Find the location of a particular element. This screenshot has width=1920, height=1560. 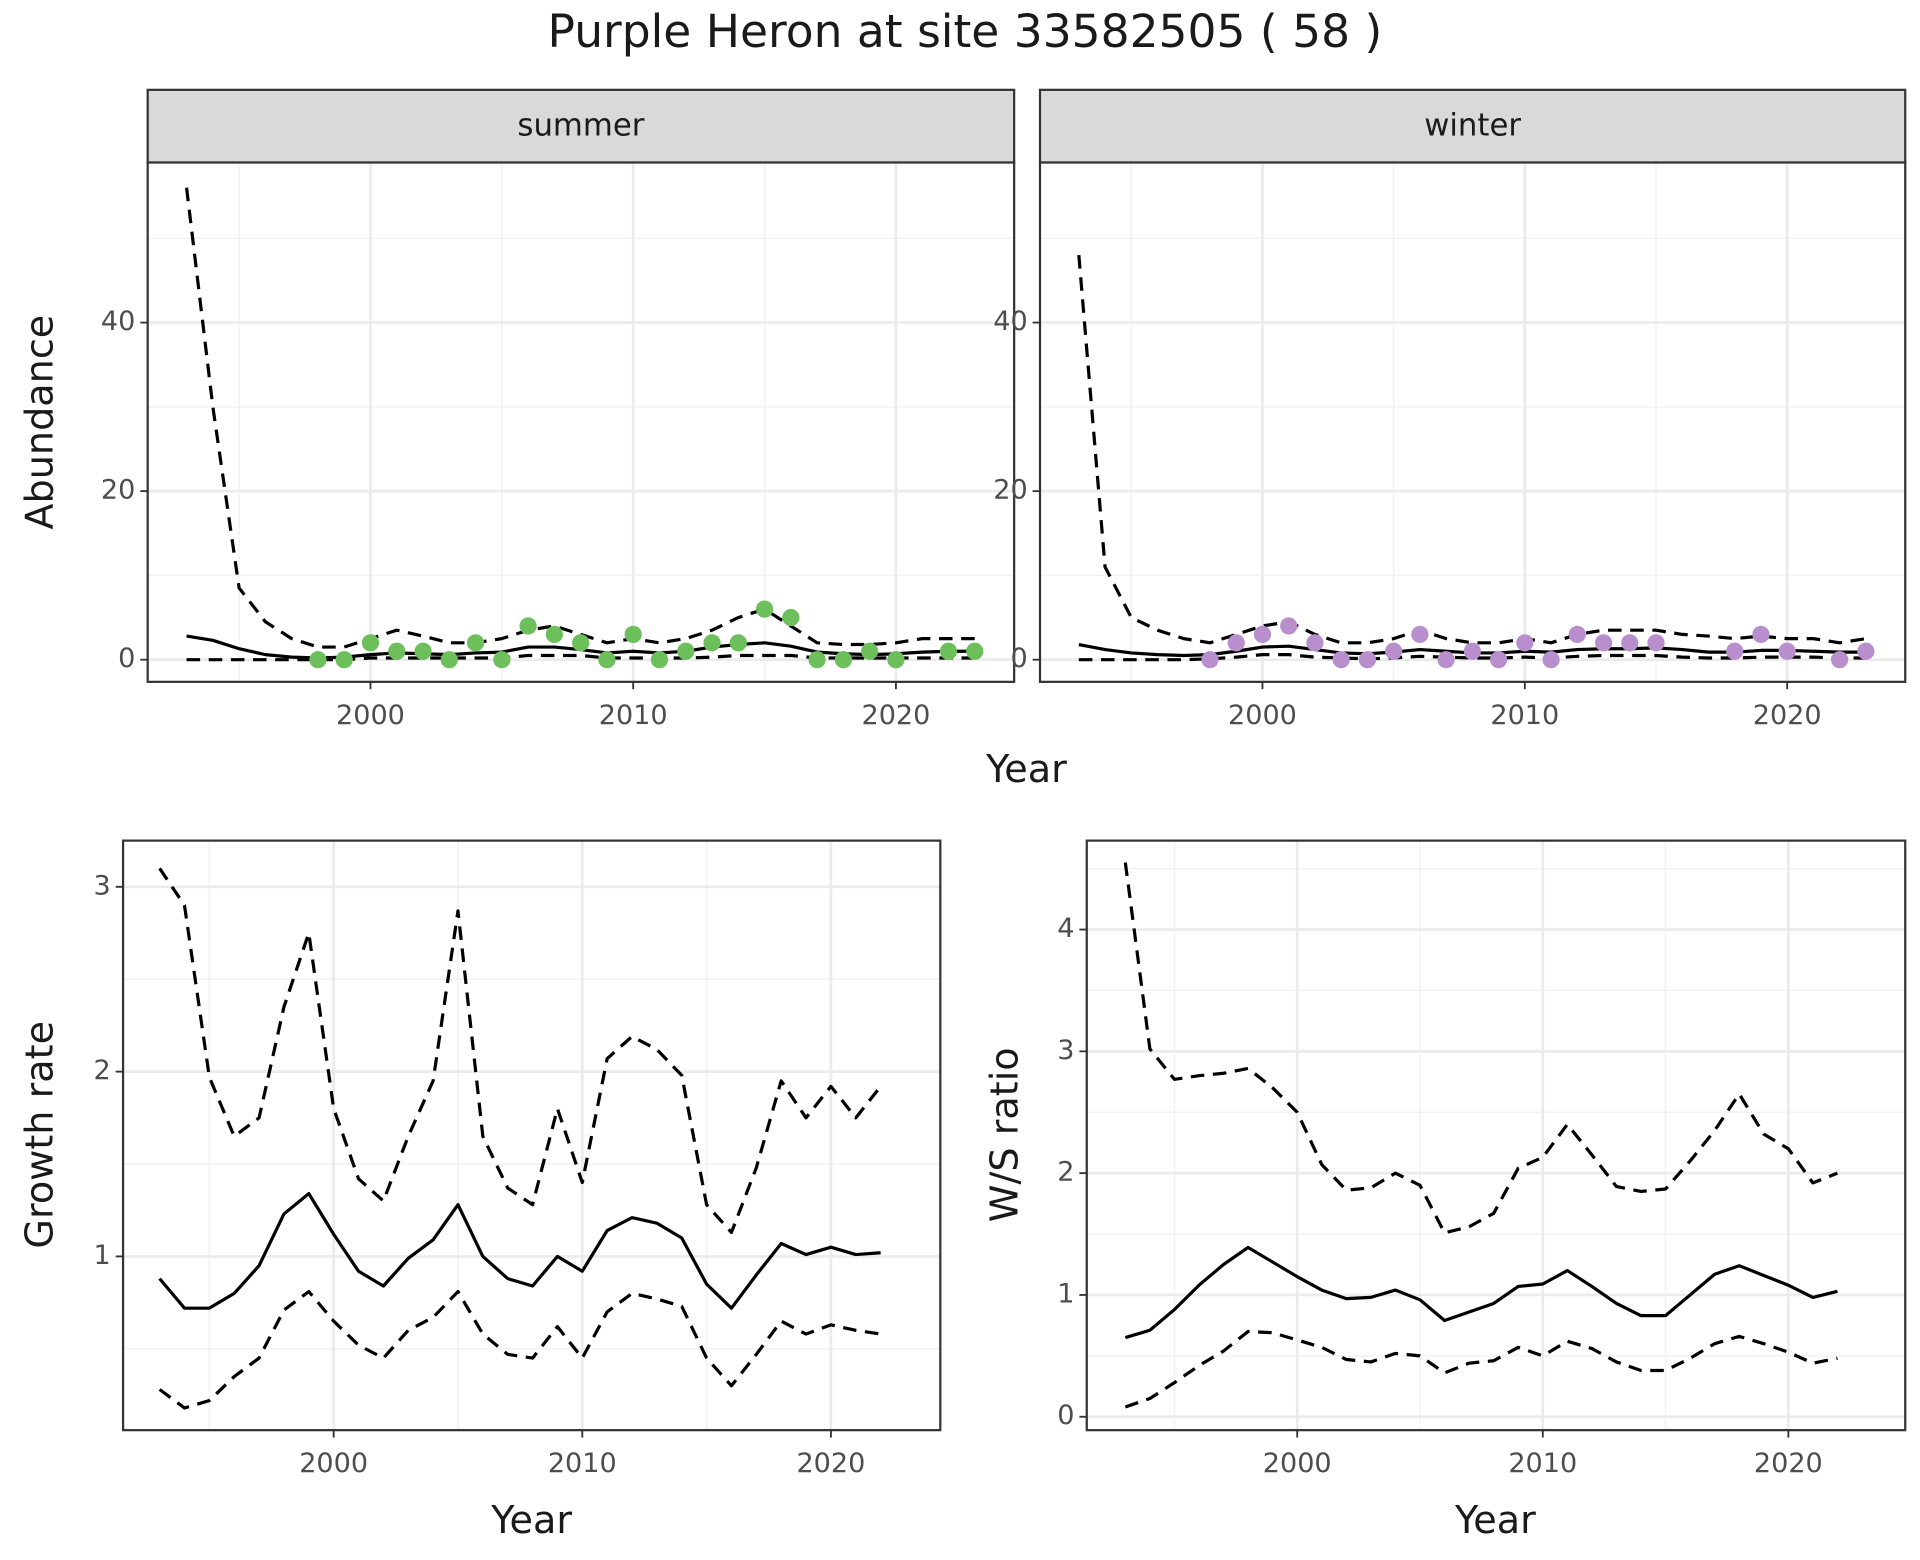

page-title: Purple Heron at site 33582505 ( 58 ) is located at coordinates (965, 31).